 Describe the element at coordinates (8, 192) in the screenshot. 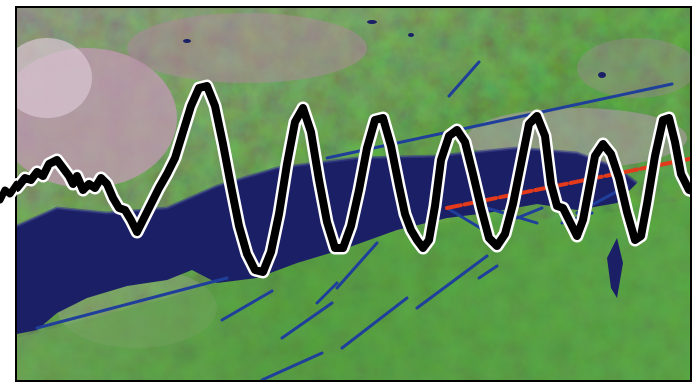

I see `waveform-tail` at that location.